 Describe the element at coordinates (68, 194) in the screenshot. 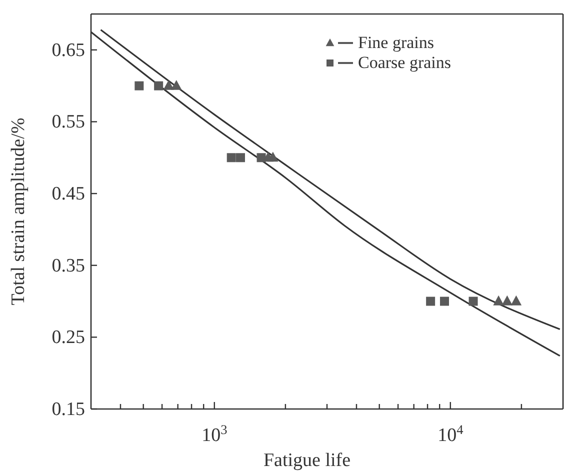

I see `y-tick-label: 0.45` at that location.